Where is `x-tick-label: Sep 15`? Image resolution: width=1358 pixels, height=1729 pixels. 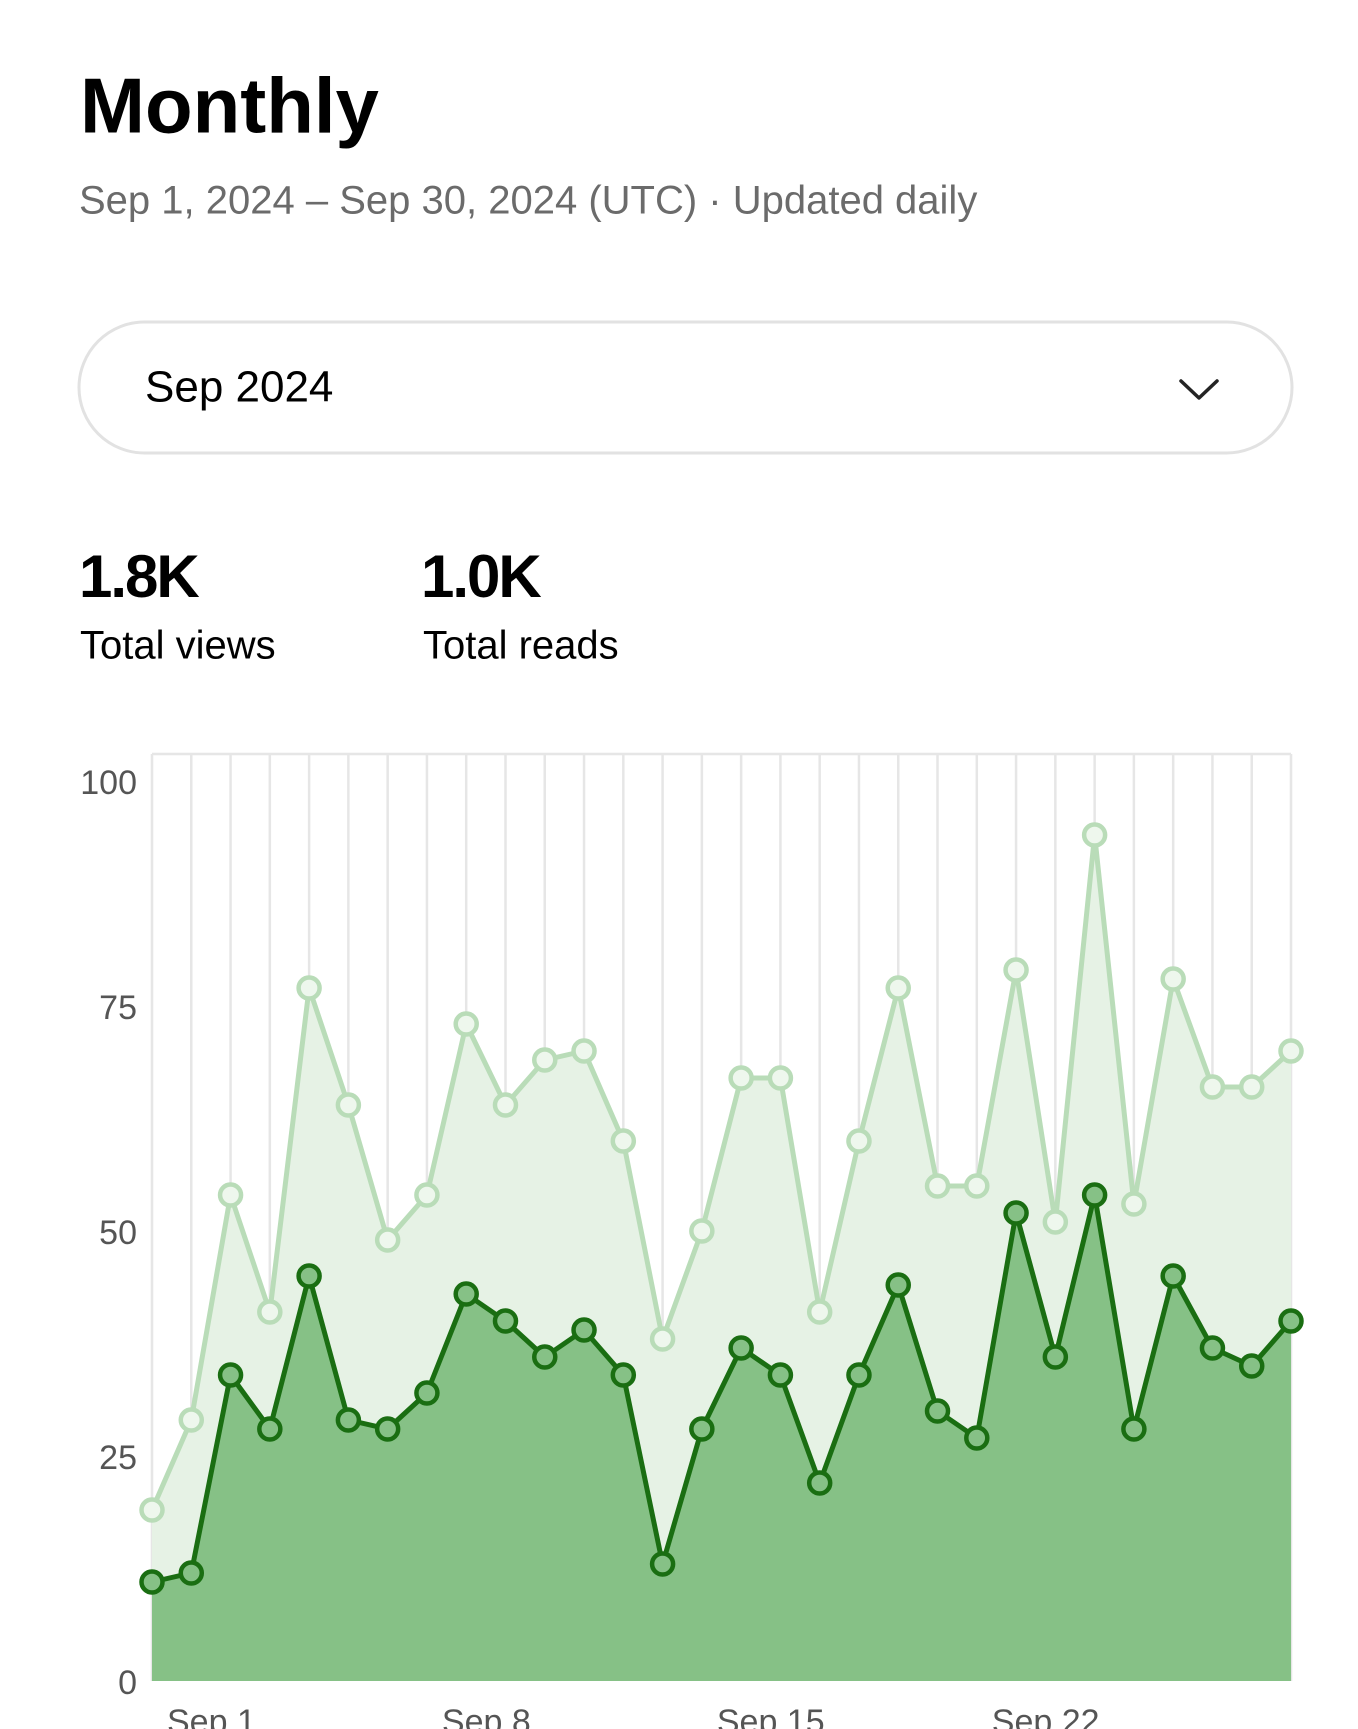 x-tick-label: Sep 15 is located at coordinates (771, 1716).